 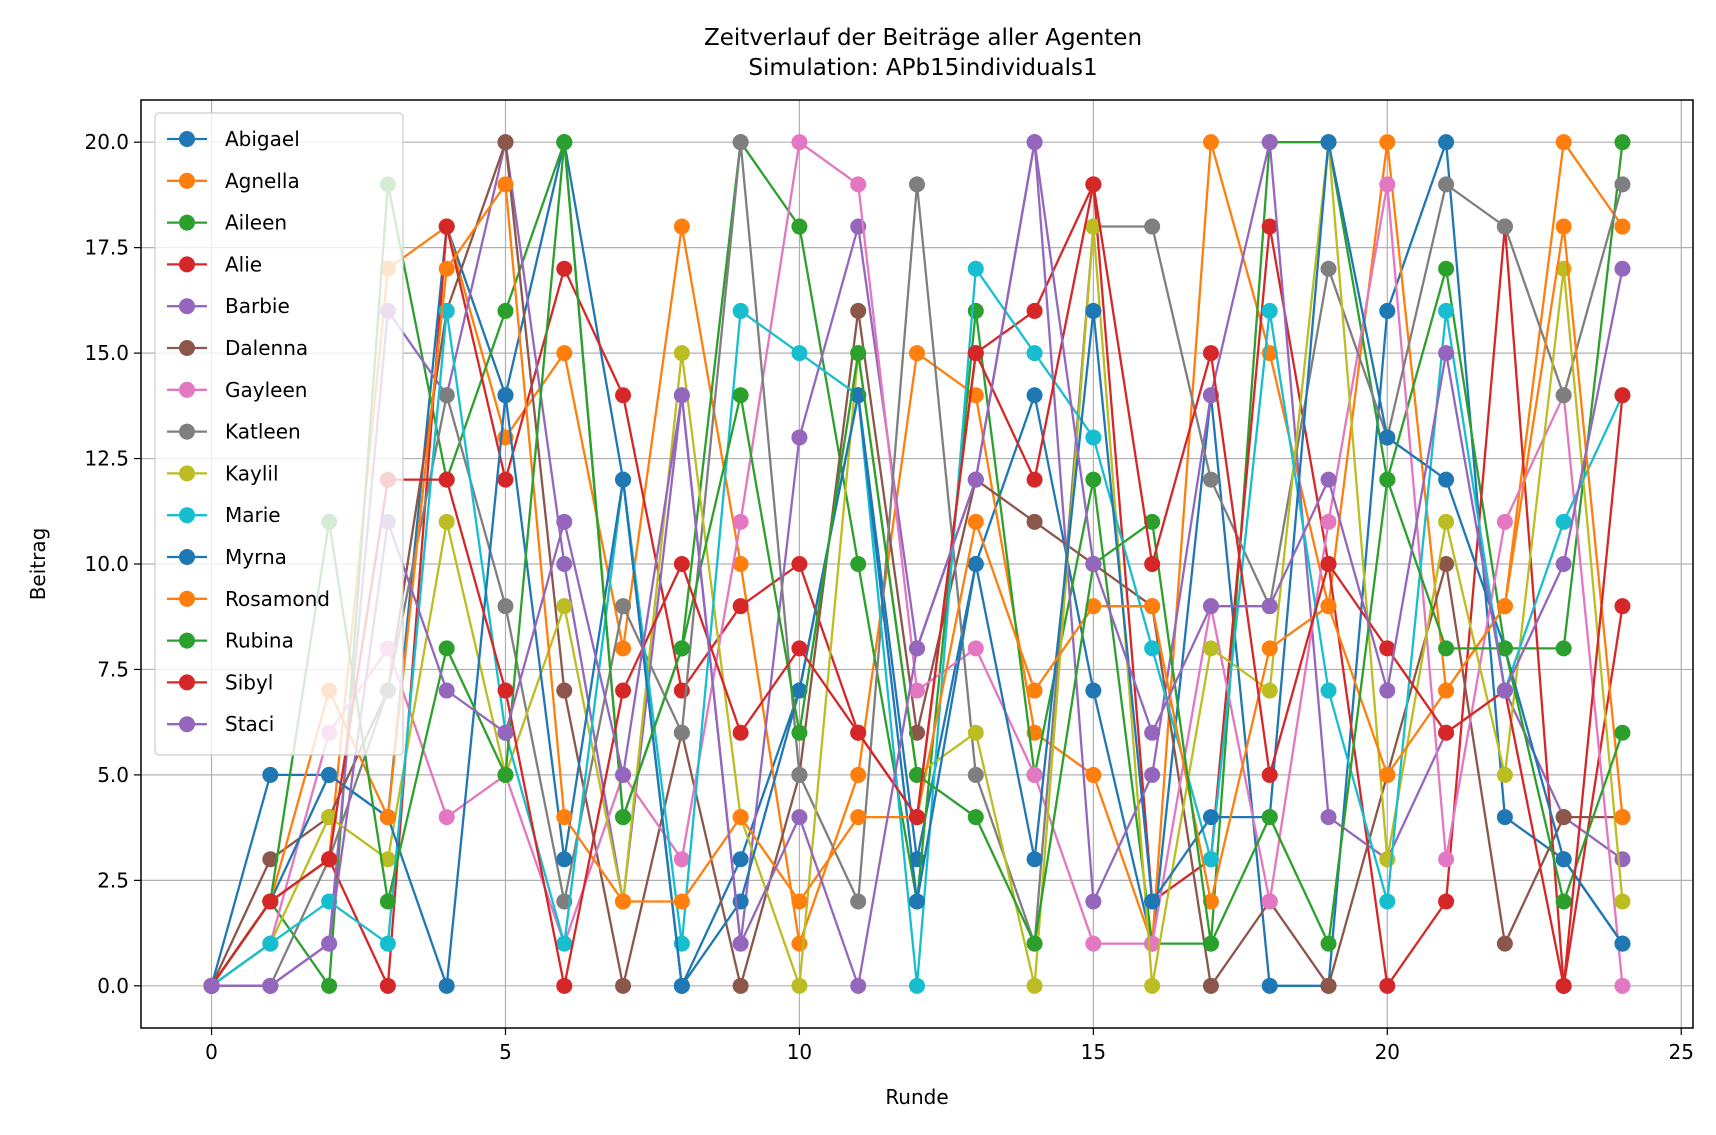 I want to click on legend-label: Gayleen, so click(x=266, y=390).